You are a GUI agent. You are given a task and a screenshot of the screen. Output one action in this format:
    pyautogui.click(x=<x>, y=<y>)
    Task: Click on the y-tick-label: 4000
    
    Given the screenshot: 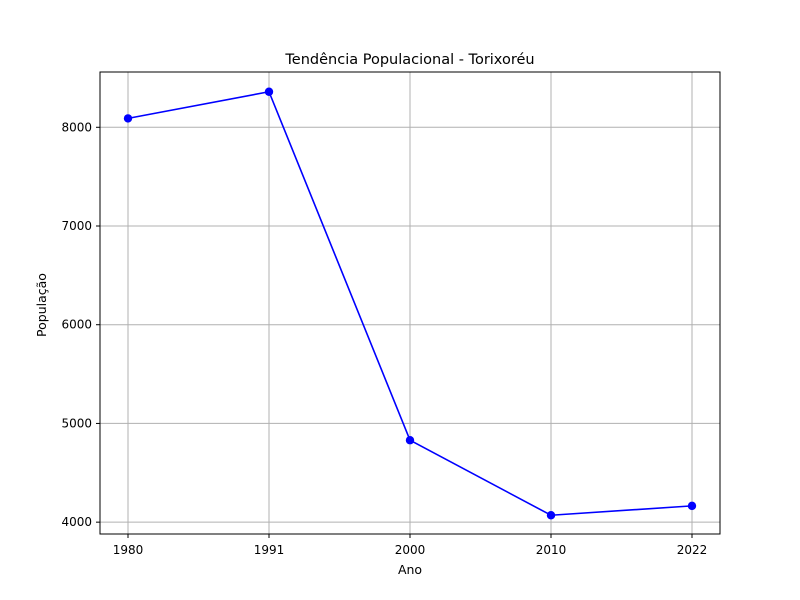 What is the action you would take?
    pyautogui.click(x=76, y=522)
    